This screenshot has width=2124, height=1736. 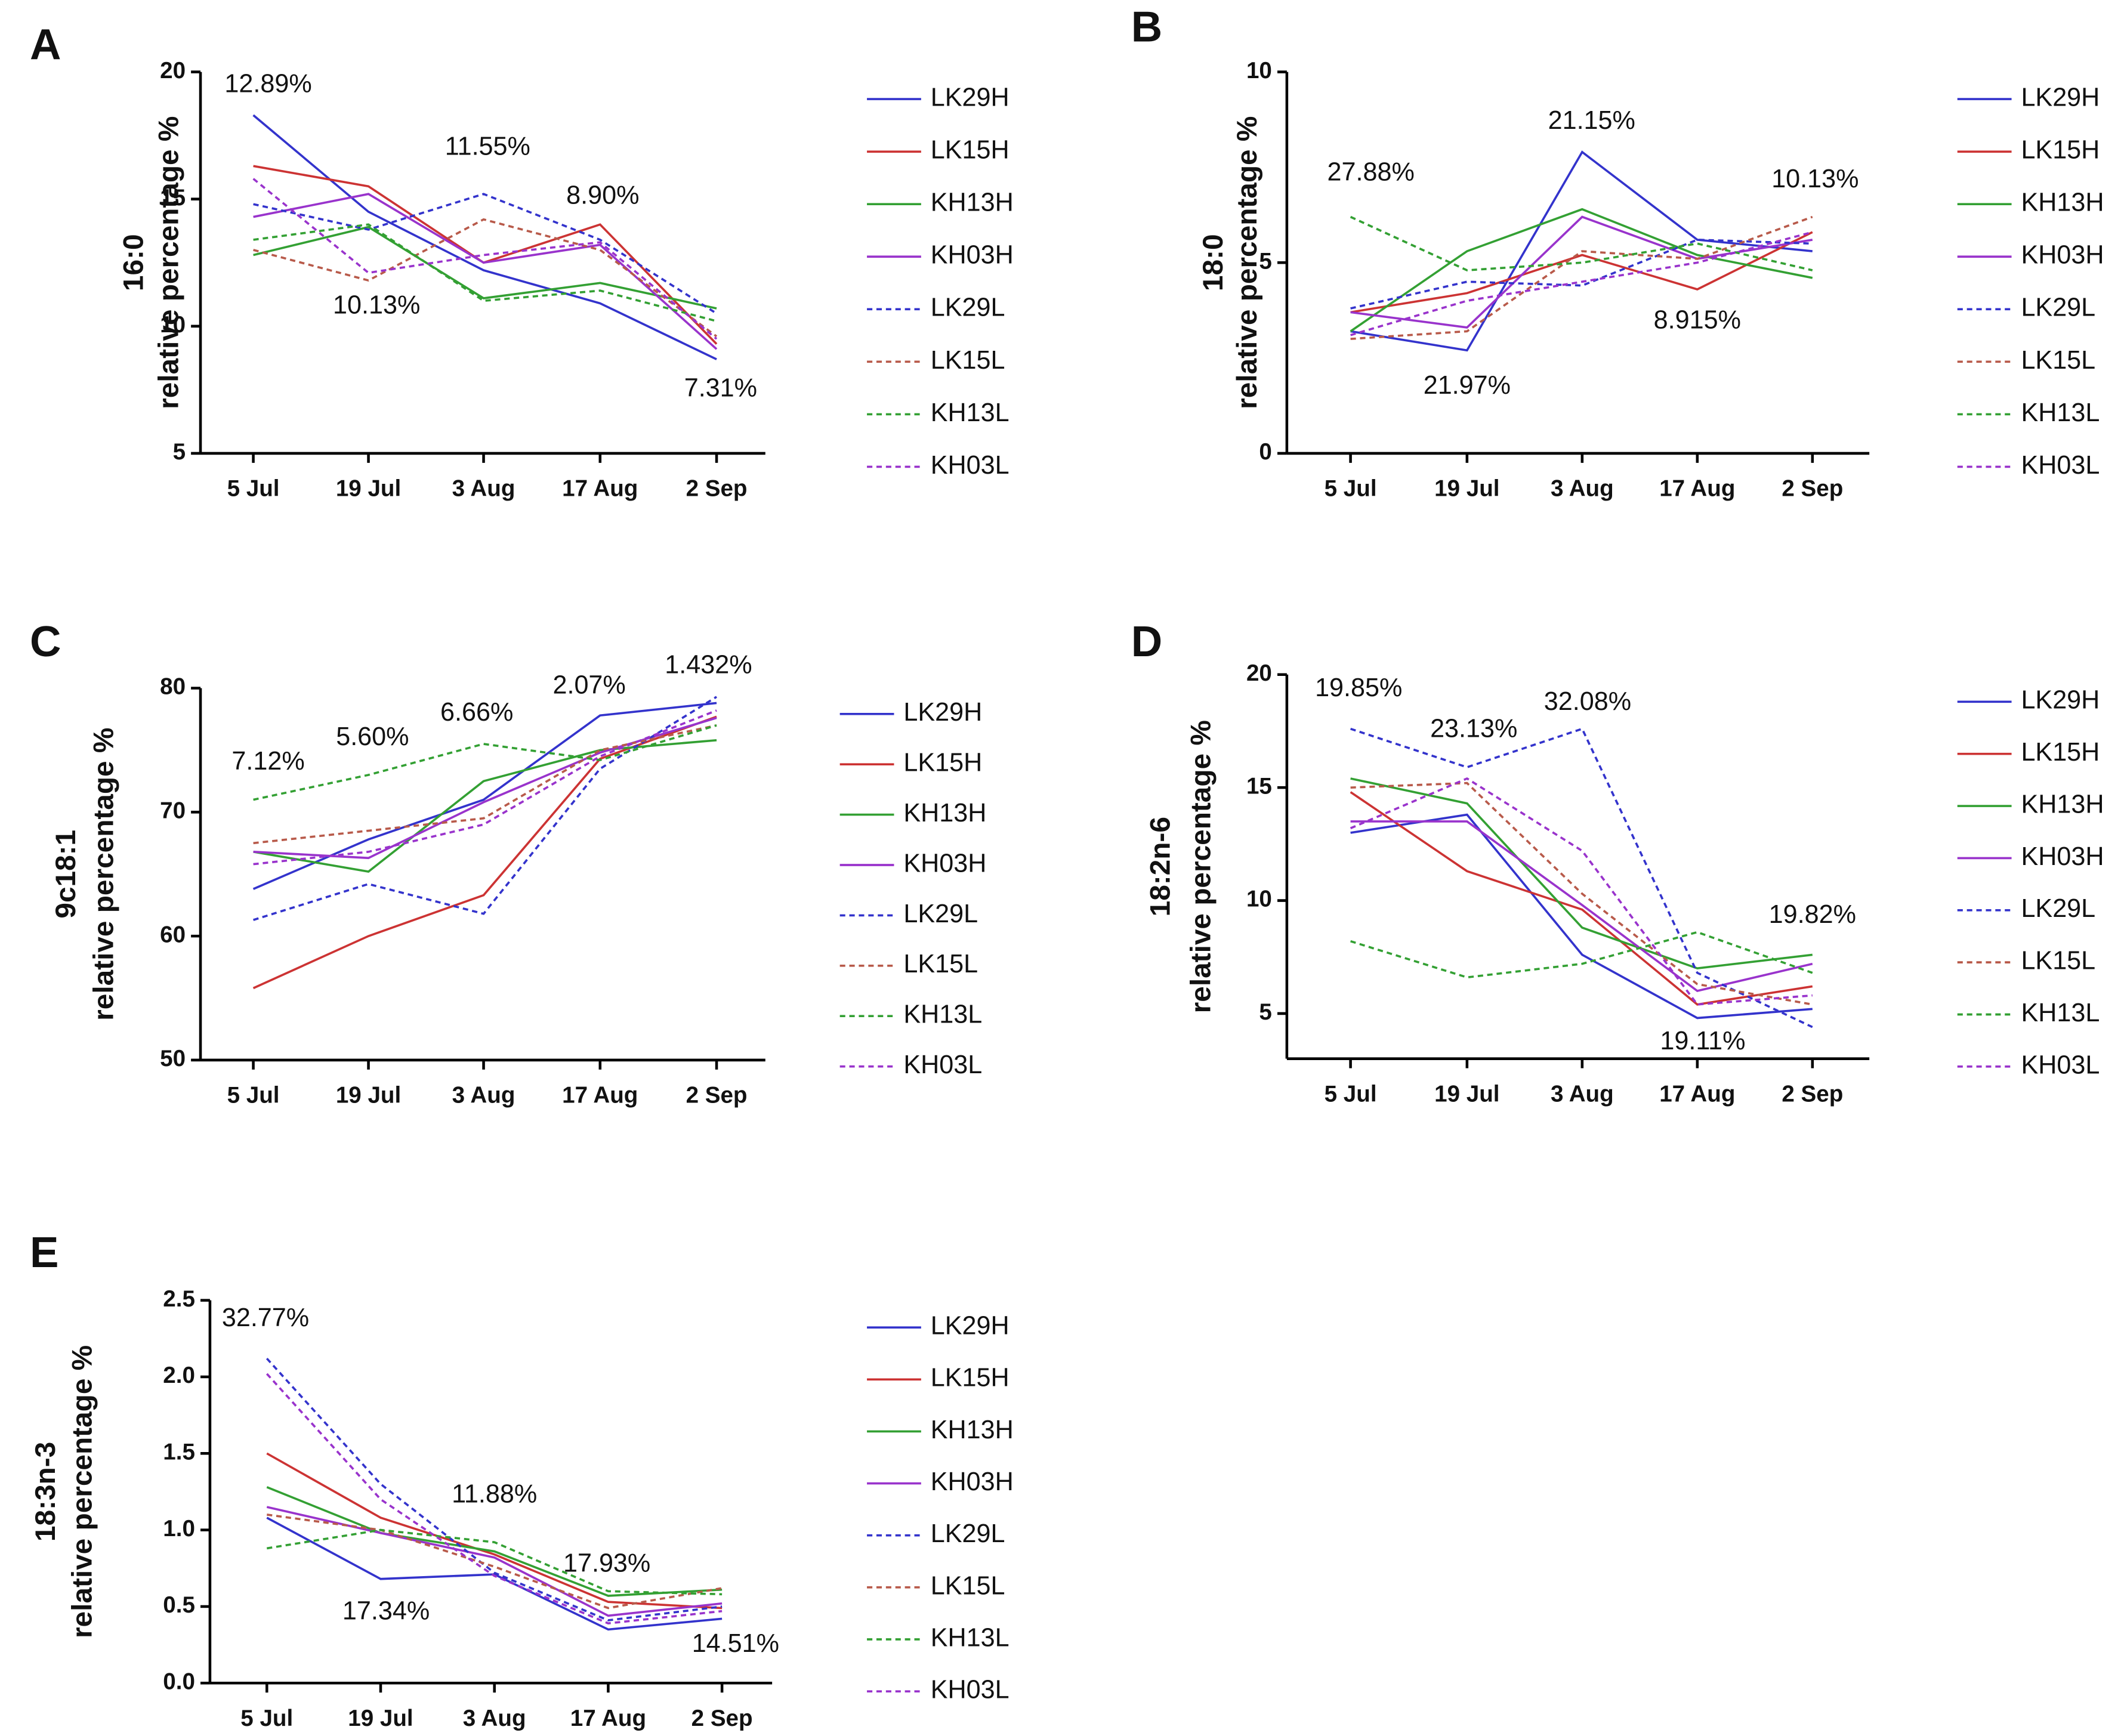 What do you see at coordinates (173, 1058) in the screenshot?
I see `y-tick-label: 50` at bounding box center [173, 1058].